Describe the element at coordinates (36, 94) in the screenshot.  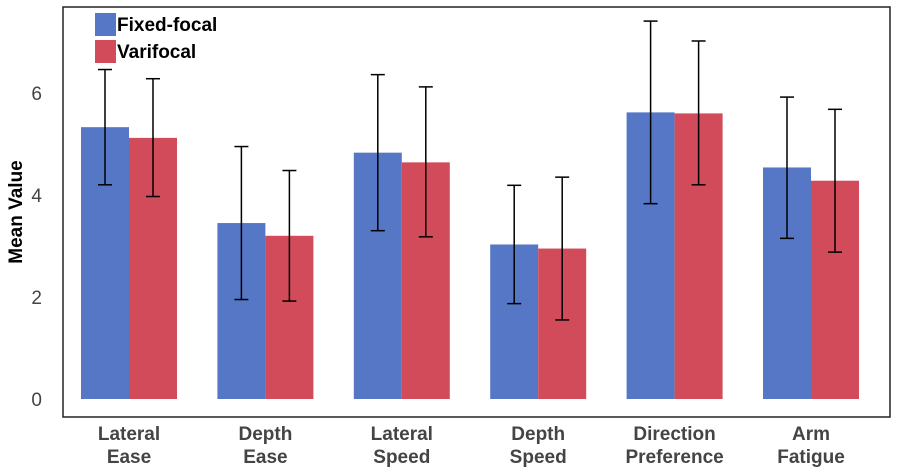
I see `y-tick-label: 6` at that location.